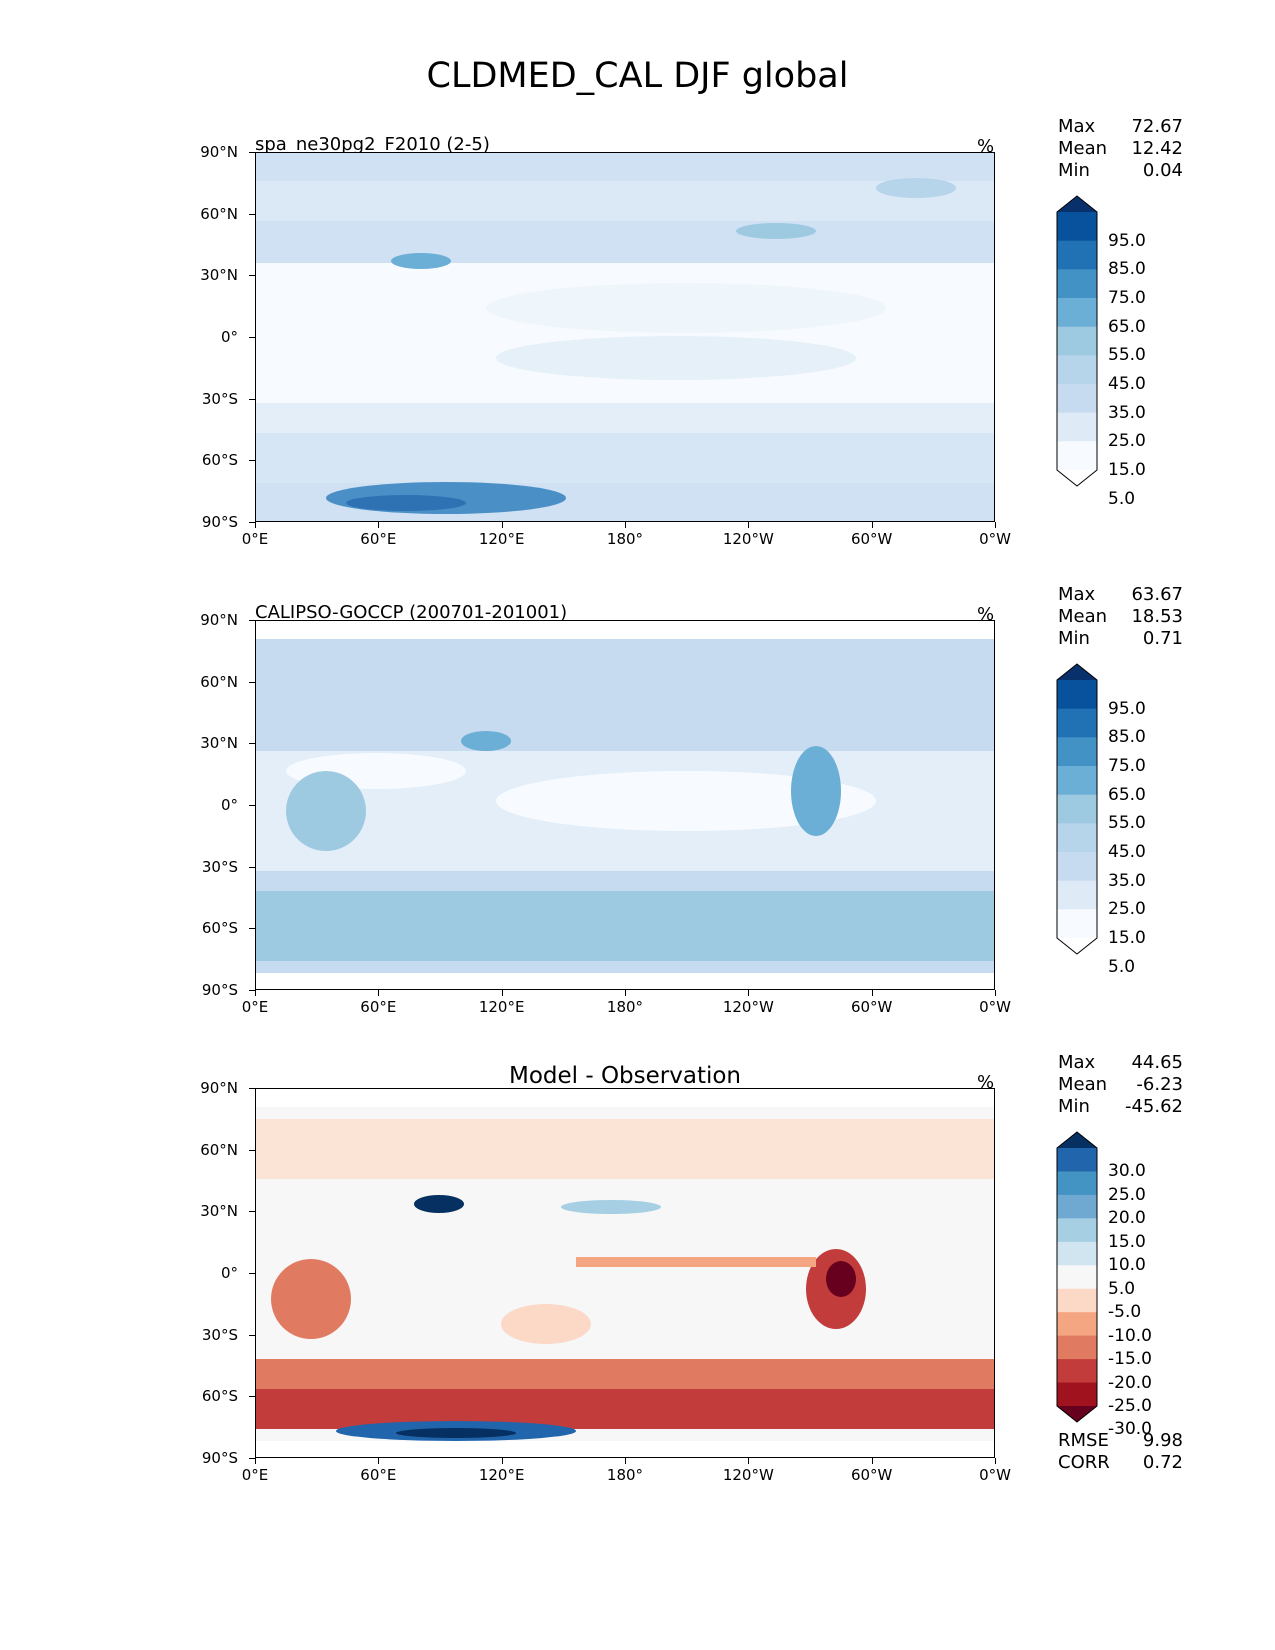 Image resolution: width=1275 pixels, height=1650 pixels. Describe the element at coordinates (1083, 1440) in the screenshot. I see `stat-label: RMSE` at that location.